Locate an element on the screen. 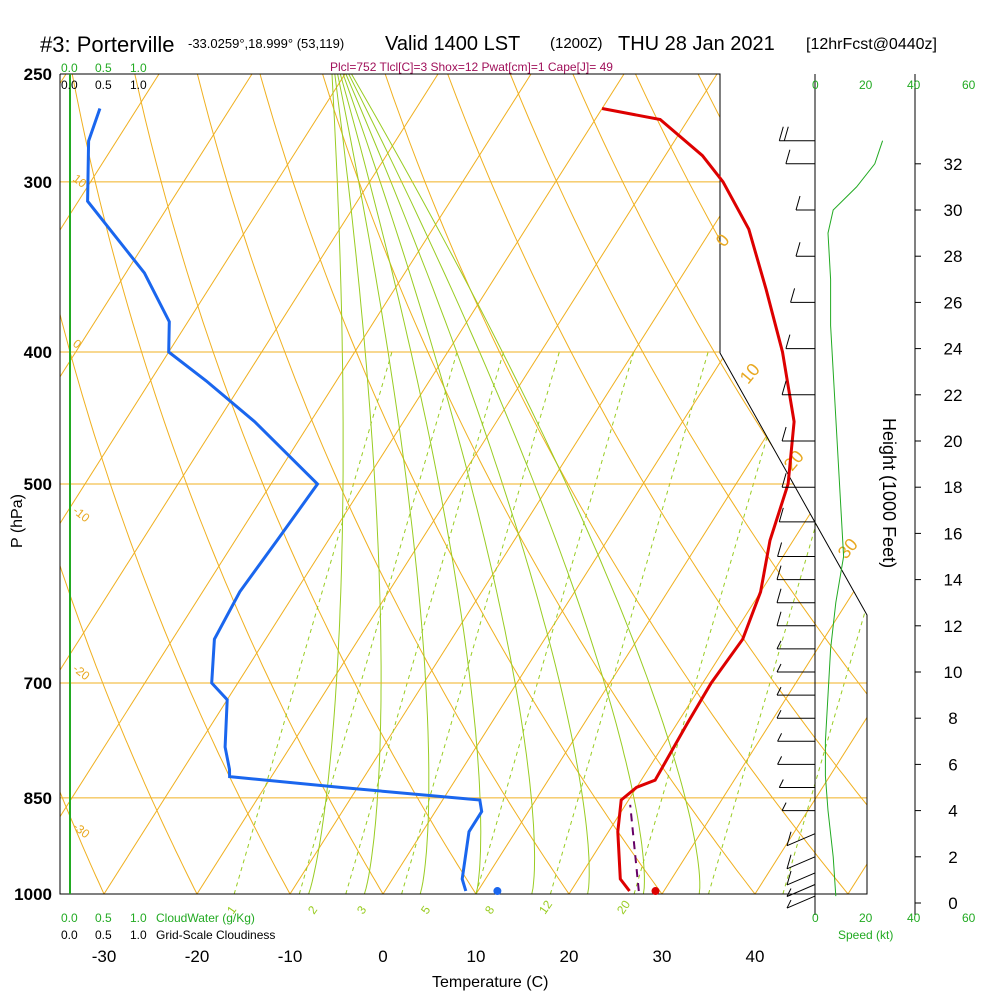 The width and height of the screenshot is (1000, 1000). station-title: #3: Porterville is located at coordinates (107, 44).